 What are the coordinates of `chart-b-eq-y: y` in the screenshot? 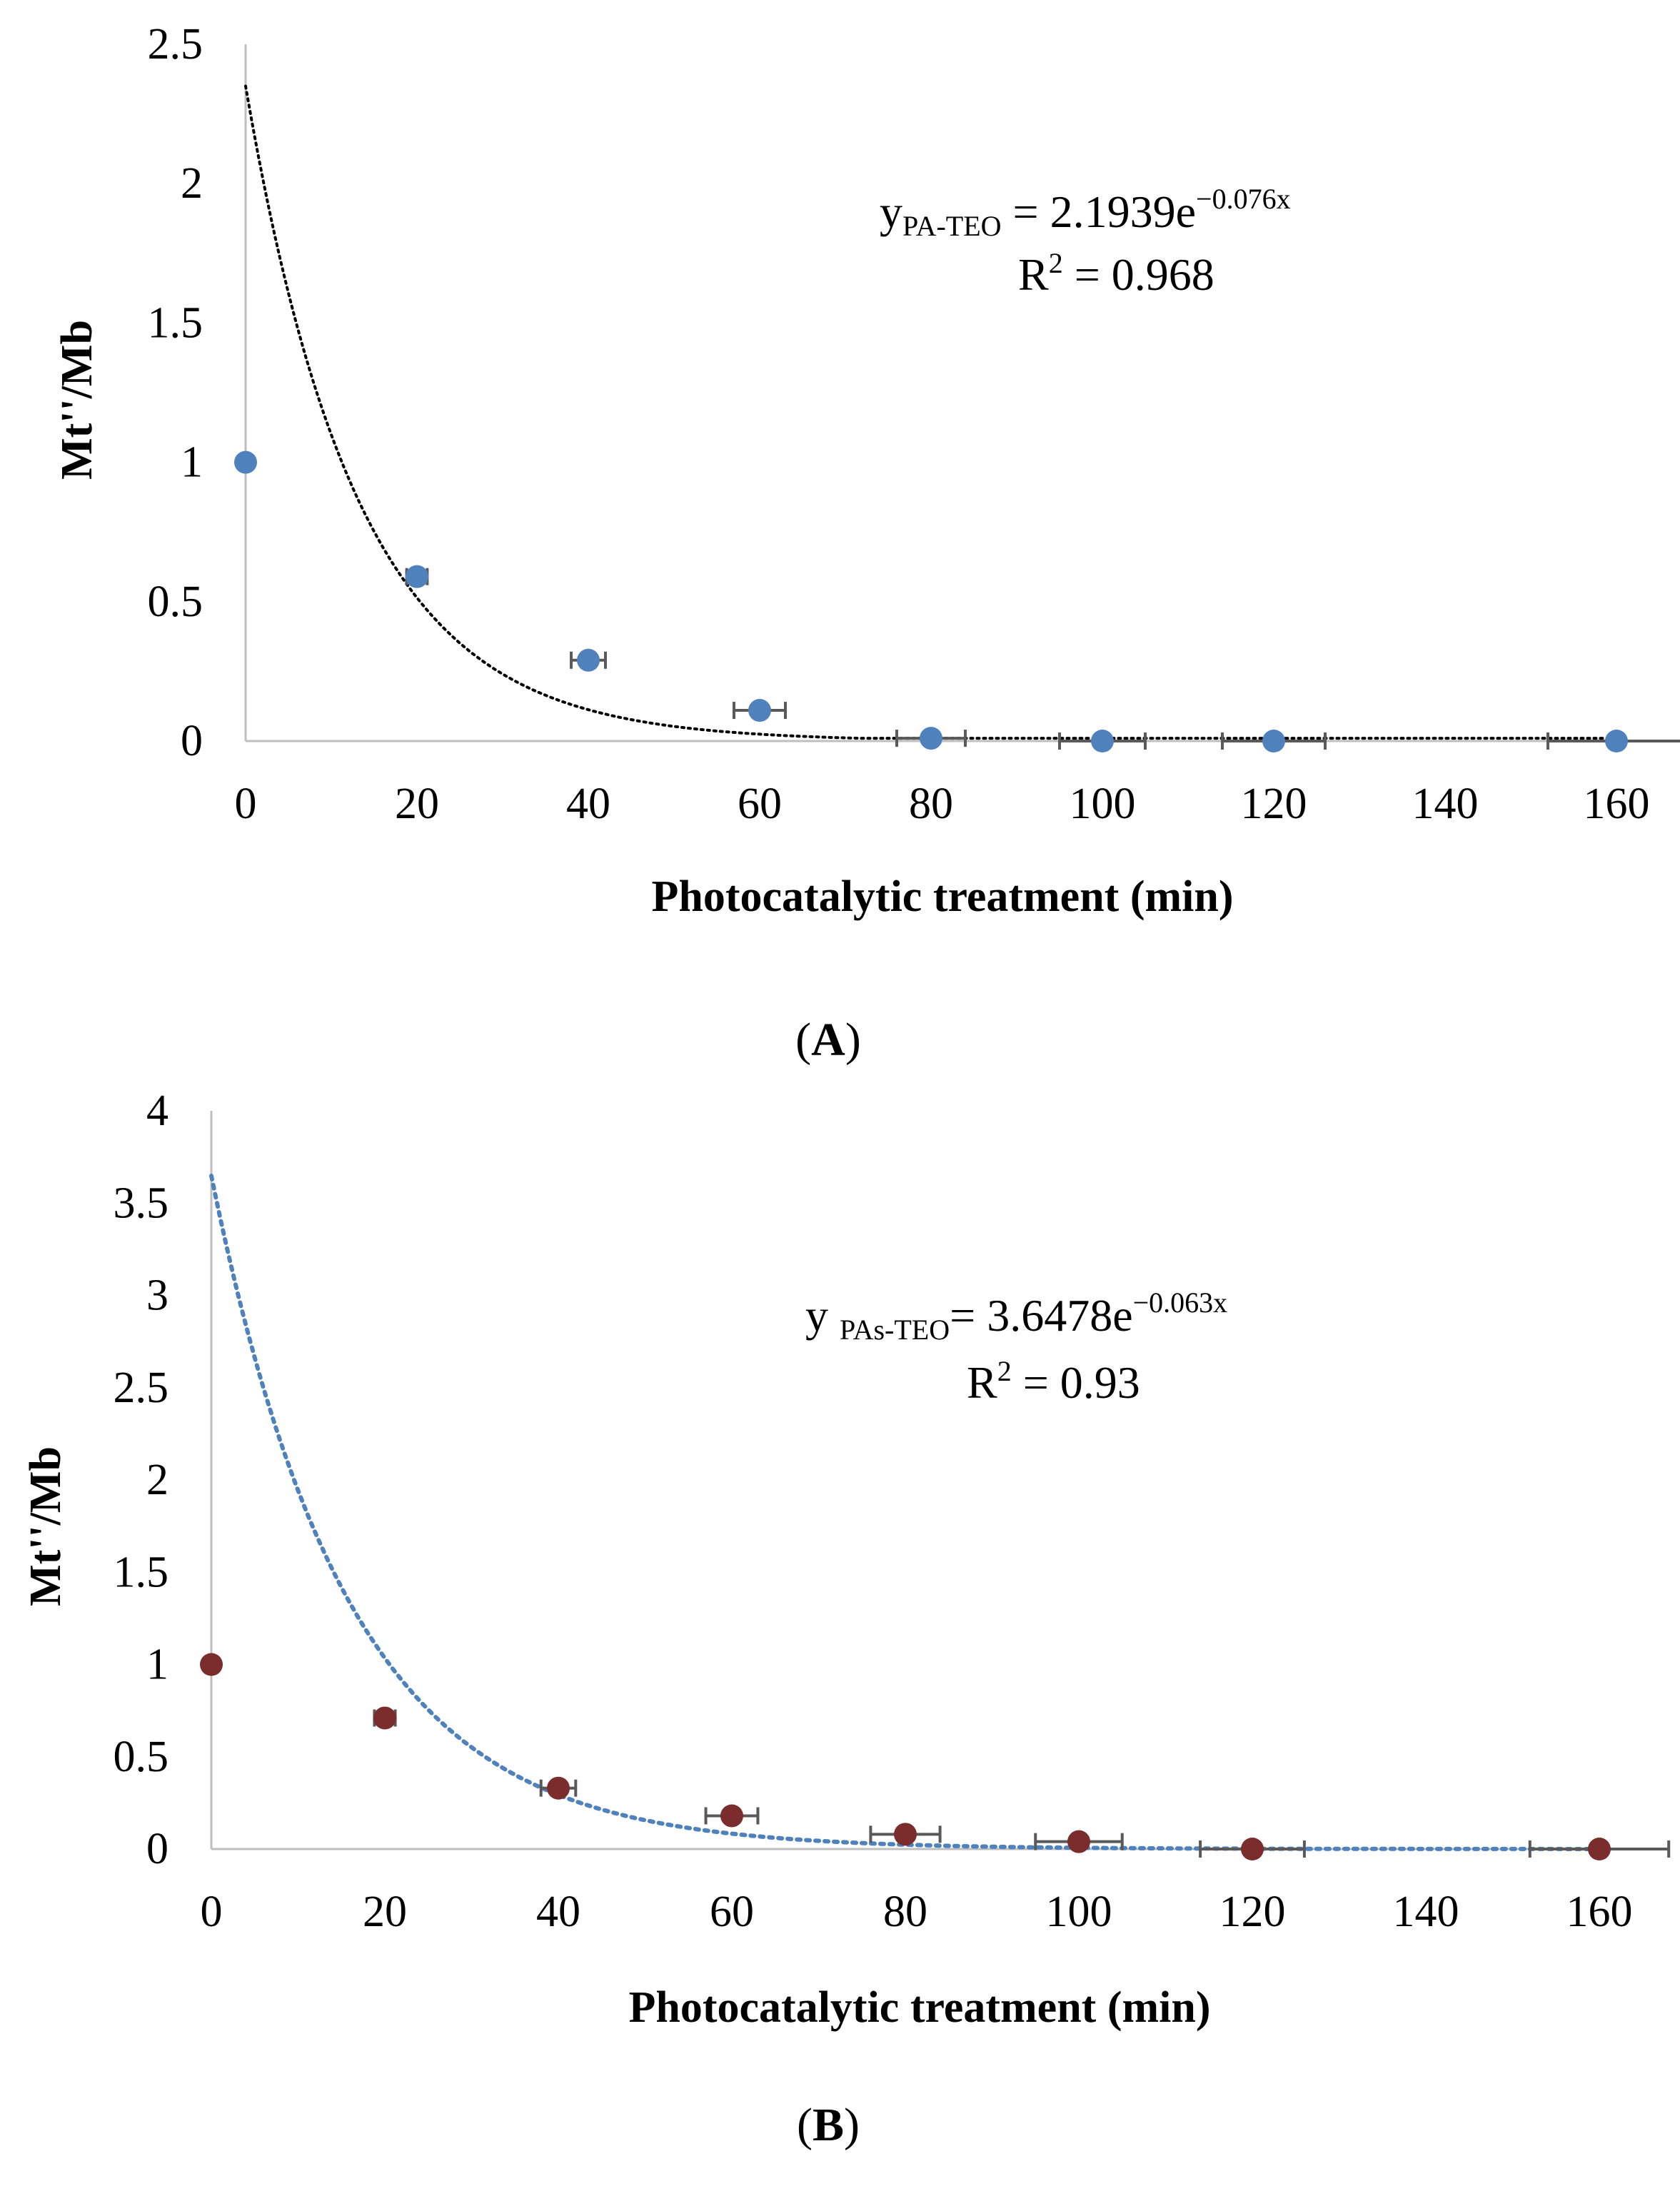 It's located at (822, 1315).